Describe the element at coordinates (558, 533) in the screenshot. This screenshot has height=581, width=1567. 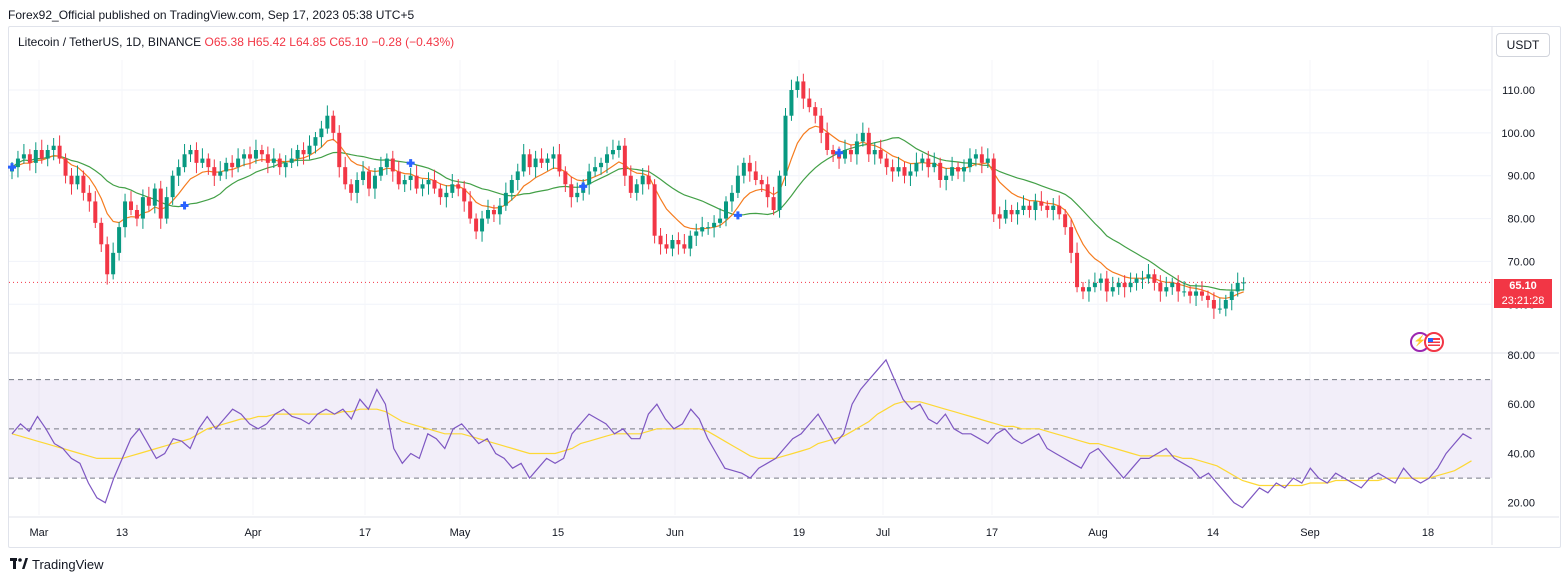
I see `time-tick-label: 15` at that location.